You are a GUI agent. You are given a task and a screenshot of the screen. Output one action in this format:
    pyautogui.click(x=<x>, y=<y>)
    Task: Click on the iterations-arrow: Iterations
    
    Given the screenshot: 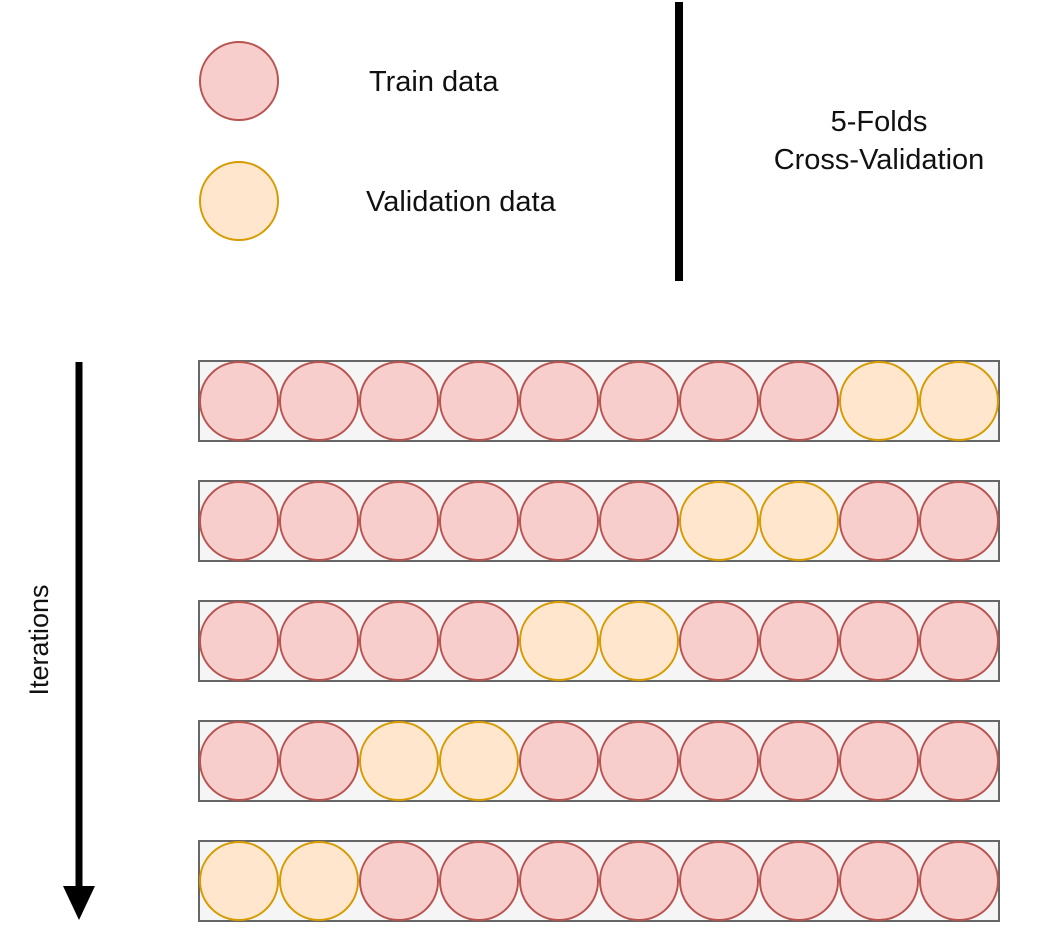 What is the action you would take?
    pyautogui.click(x=59, y=641)
    